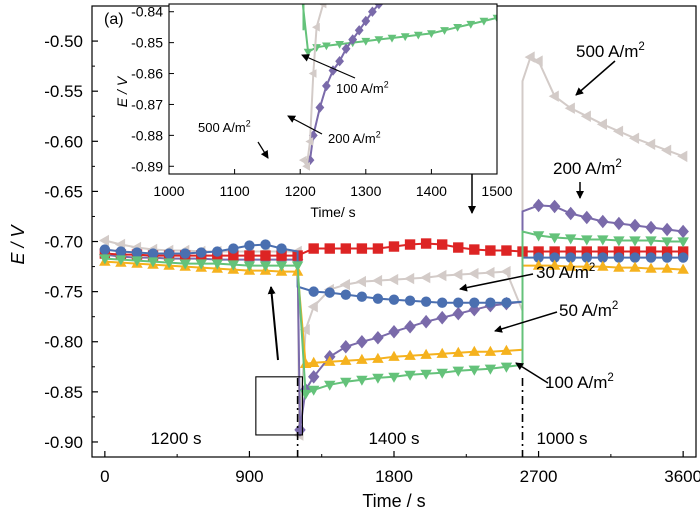 Image resolution: width=700 pixels, height=516 pixels. Describe the element at coordinates (63, 141) in the screenshot. I see `main-y-tick-label: -0.60` at that location.